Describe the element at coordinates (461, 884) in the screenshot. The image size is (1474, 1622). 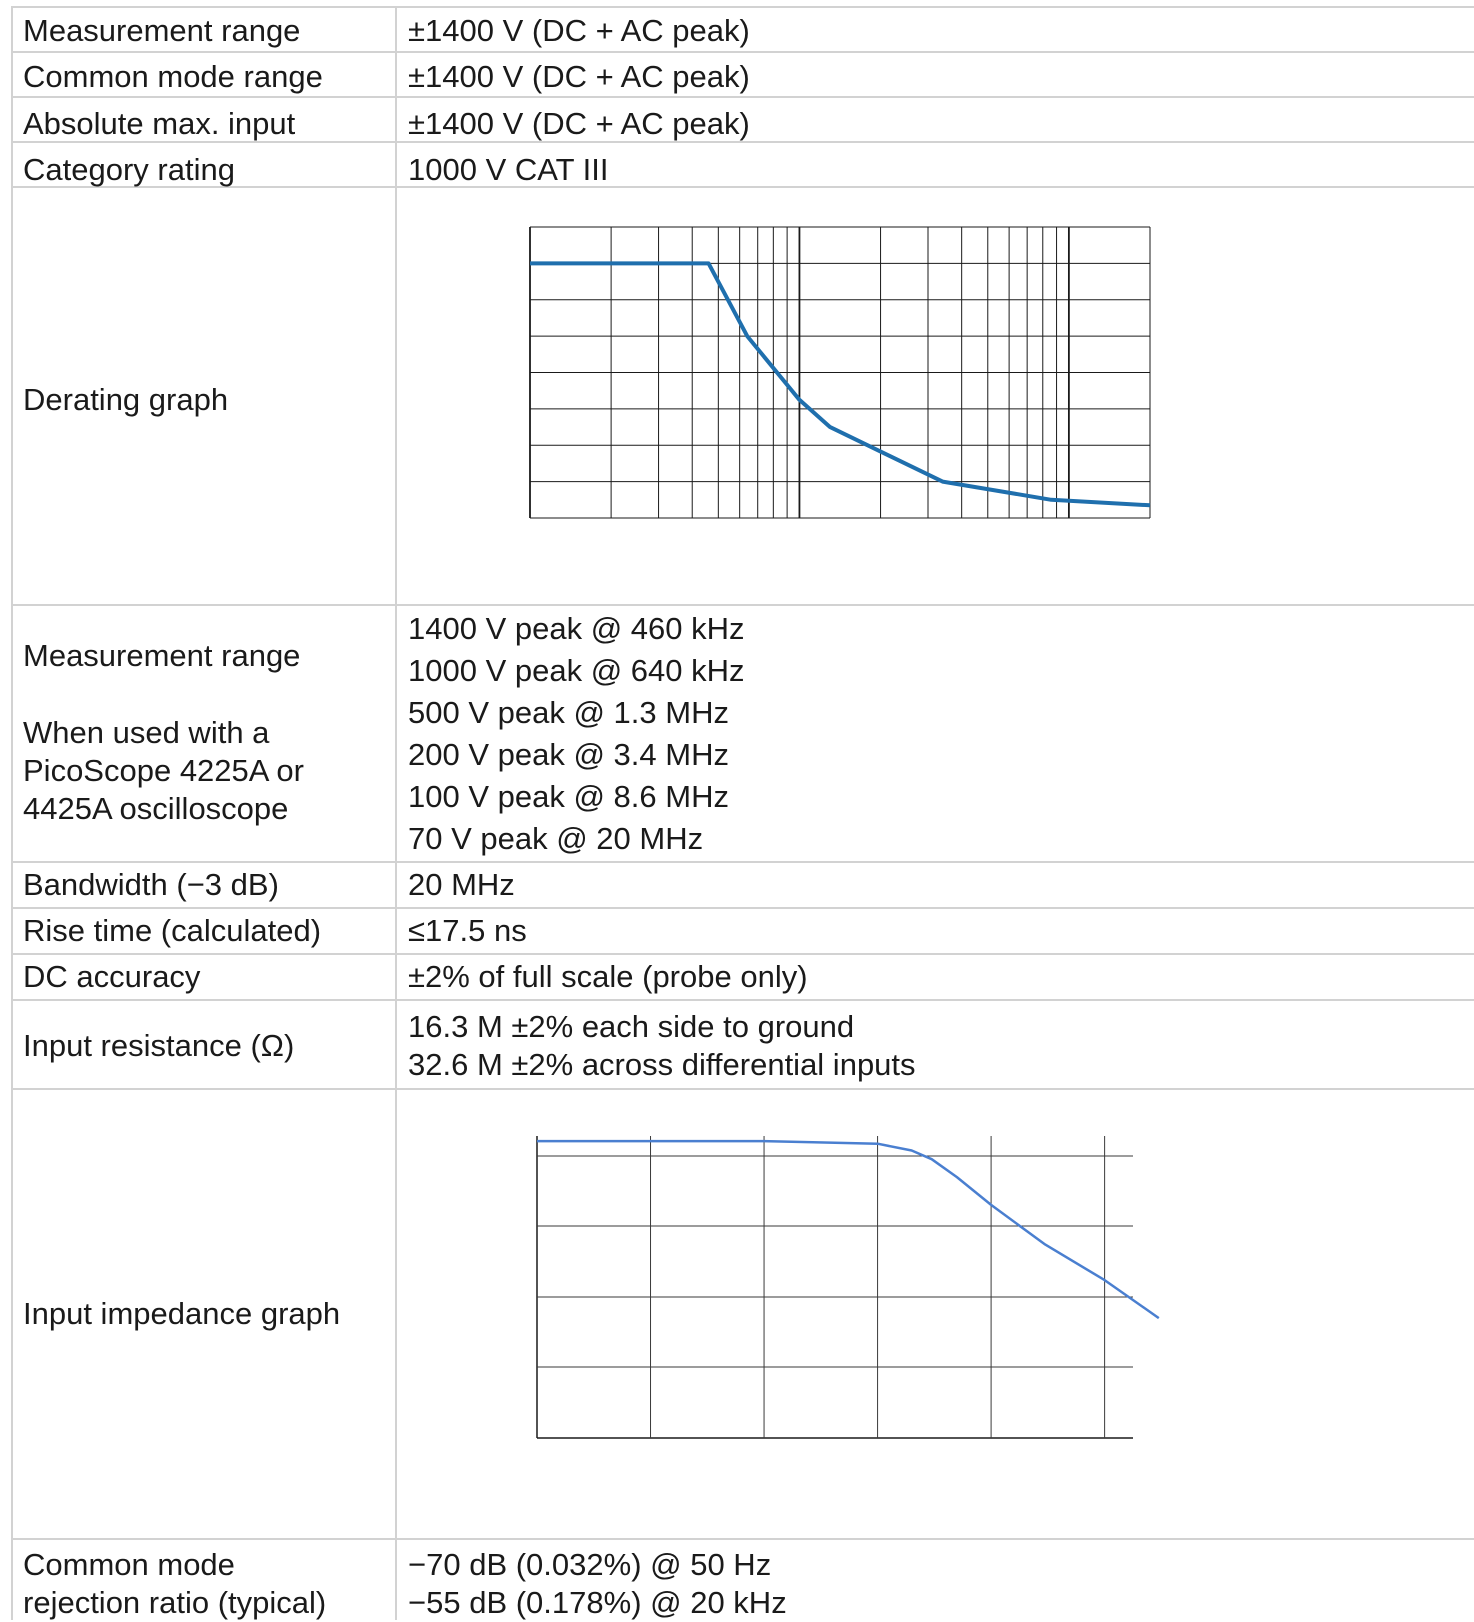
I see `row-value: 20 MHz` at that location.